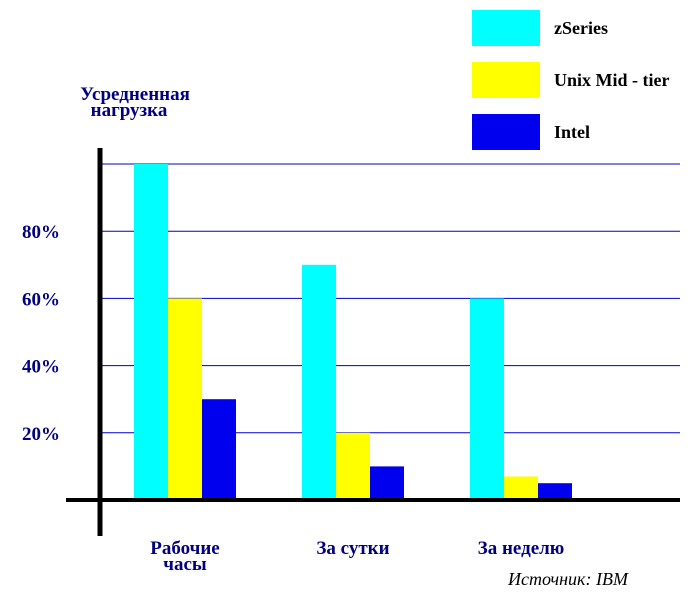 Image resolution: width=697 pixels, height=594 pixels. Describe the element at coordinates (135, 94) in the screenshot. I see `y-axis-label-line-1: Усредненная` at that location.